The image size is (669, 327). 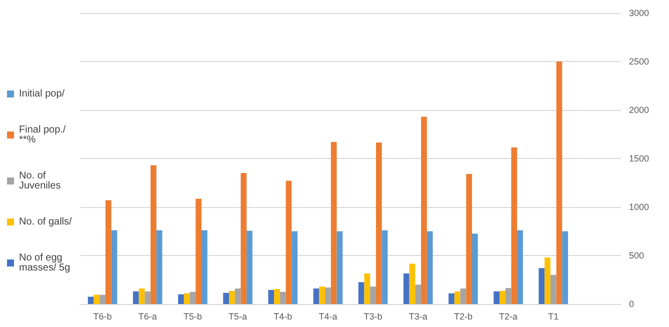 I want to click on y-tick-label: 2000, so click(x=639, y=110).